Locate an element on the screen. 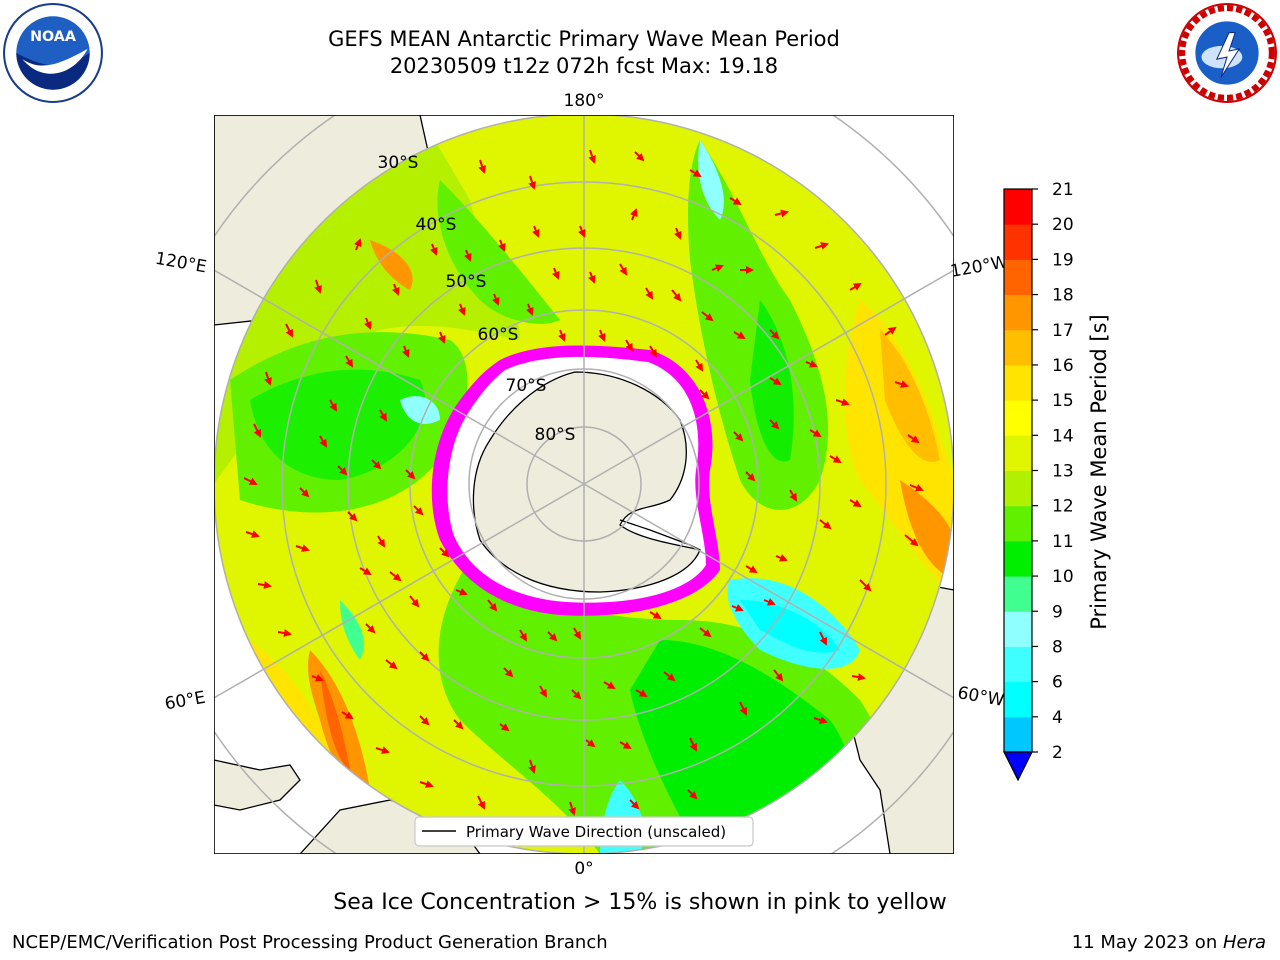 This screenshot has height=960, width=1280. colorbar-tick-label: 15 is located at coordinates (1063, 401).